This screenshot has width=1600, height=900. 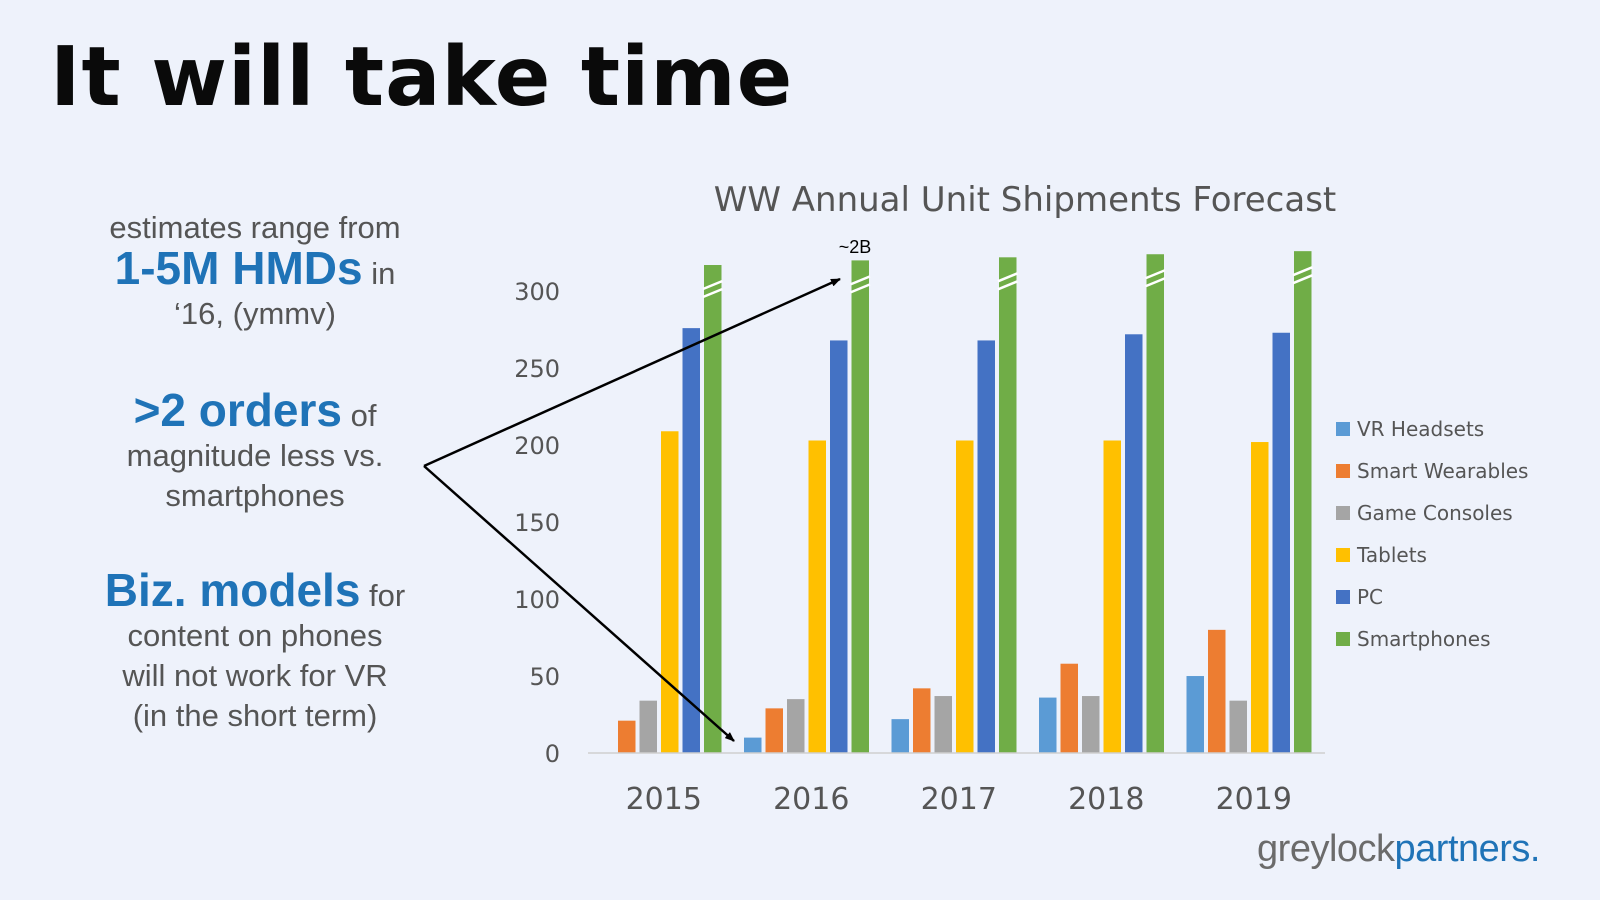 What do you see at coordinates (691, 540) in the screenshot?
I see `bar-pc-2015` at bounding box center [691, 540].